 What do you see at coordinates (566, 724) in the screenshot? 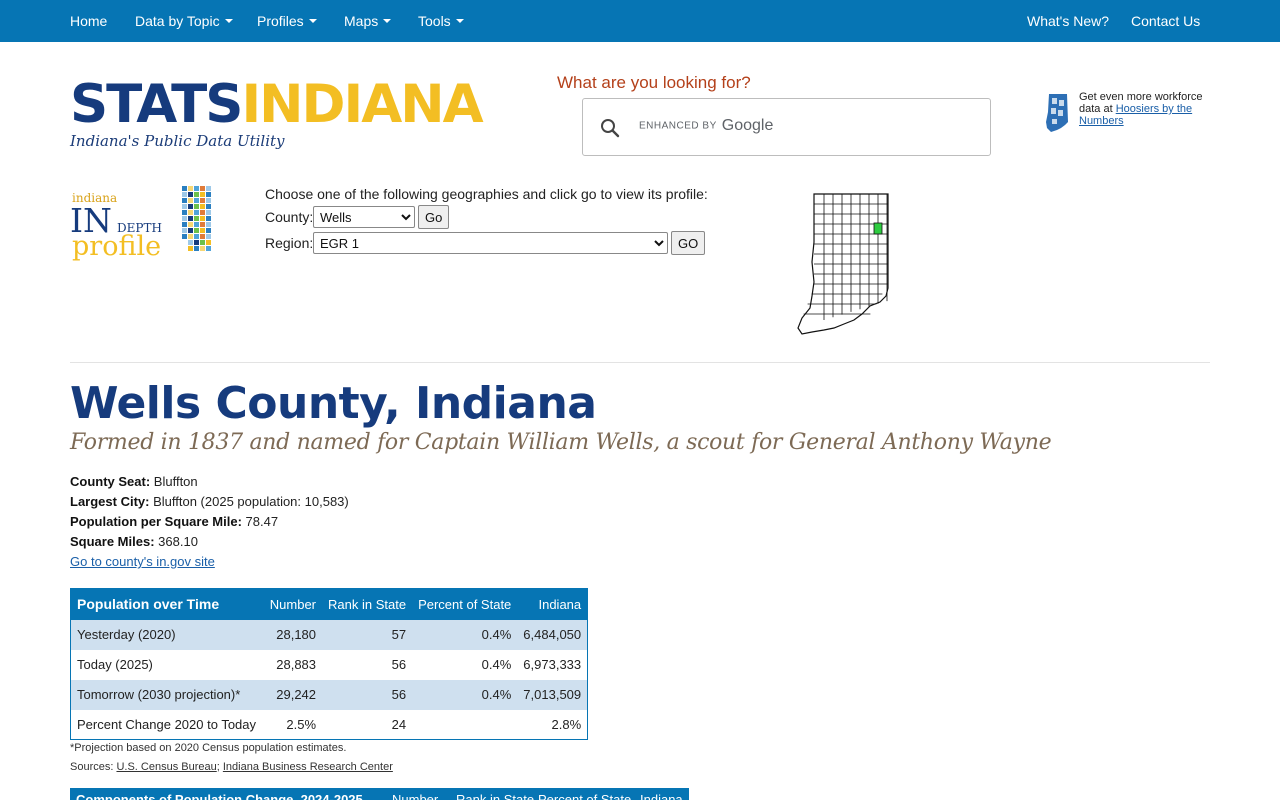
I see `table-cell: 2.8%` at bounding box center [566, 724].